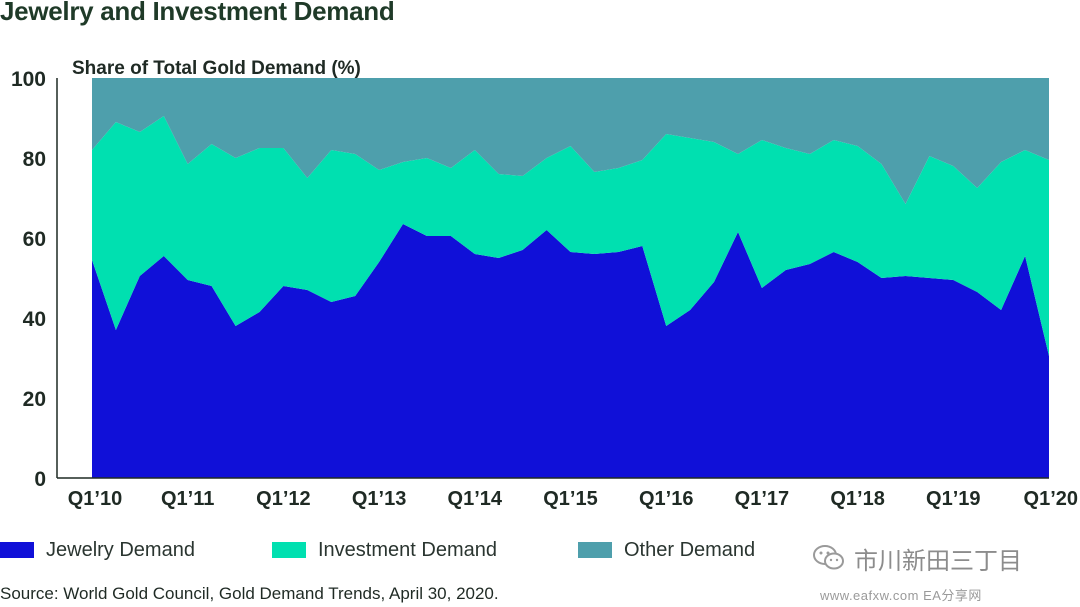  Describe the element at coordinates (34, 319) in the screenshot. I see `y-tick-label: 40` at that location.